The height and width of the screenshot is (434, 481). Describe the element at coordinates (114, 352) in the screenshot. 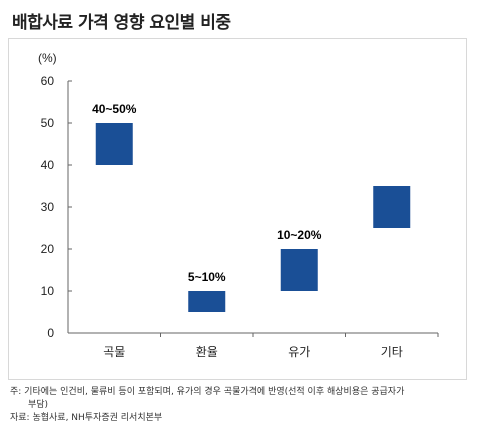

I see `x-category-label: 곡물` at that location.